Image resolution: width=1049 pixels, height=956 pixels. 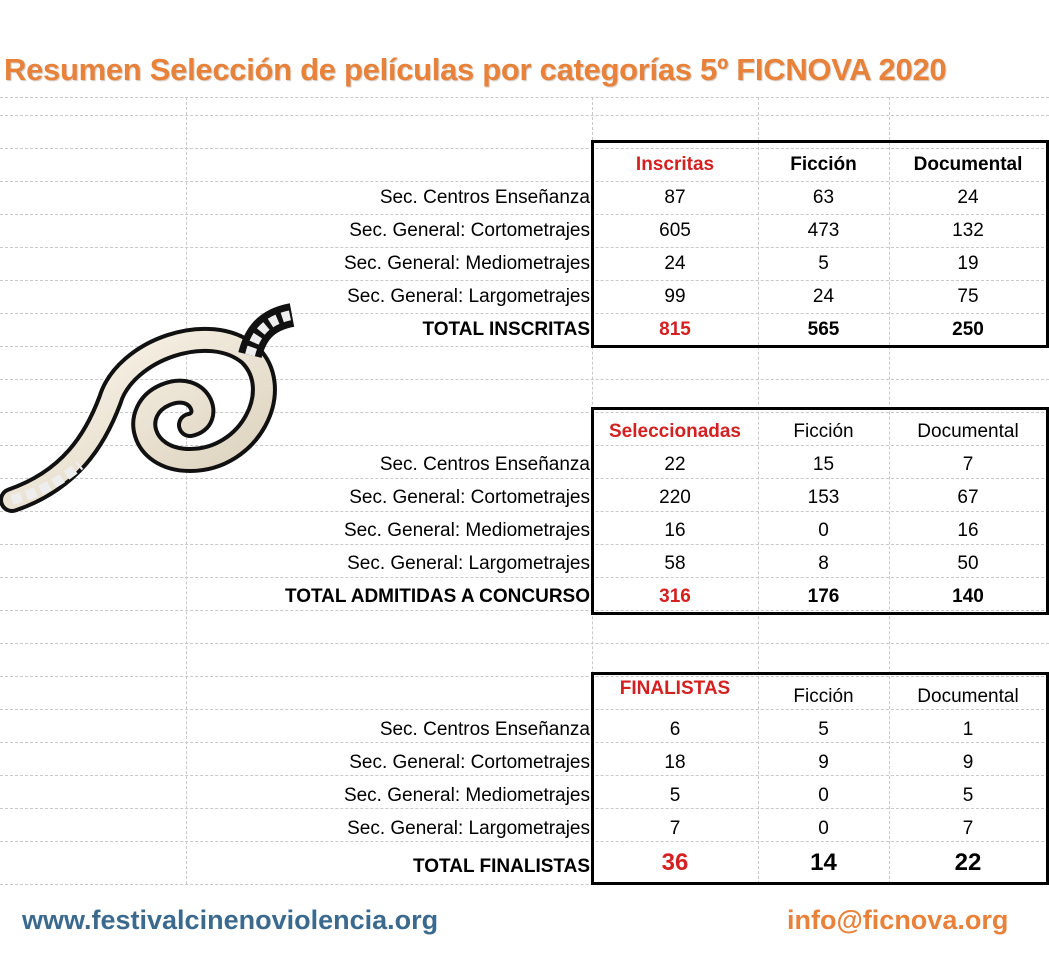 I want to click on total-value: 36, so click(x=675, y=862).